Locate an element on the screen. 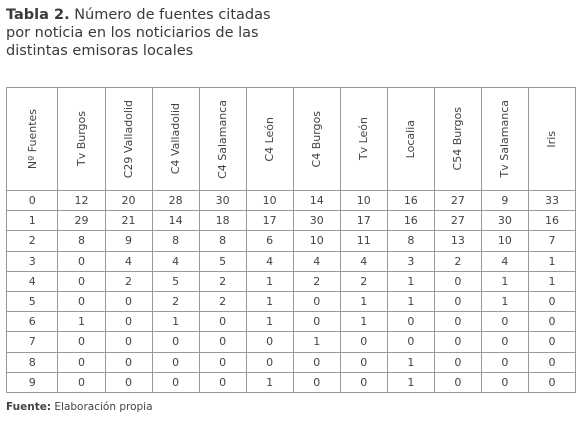 The image size is (576, 421). table-cell: 7 is located at coordinates (551, 241).